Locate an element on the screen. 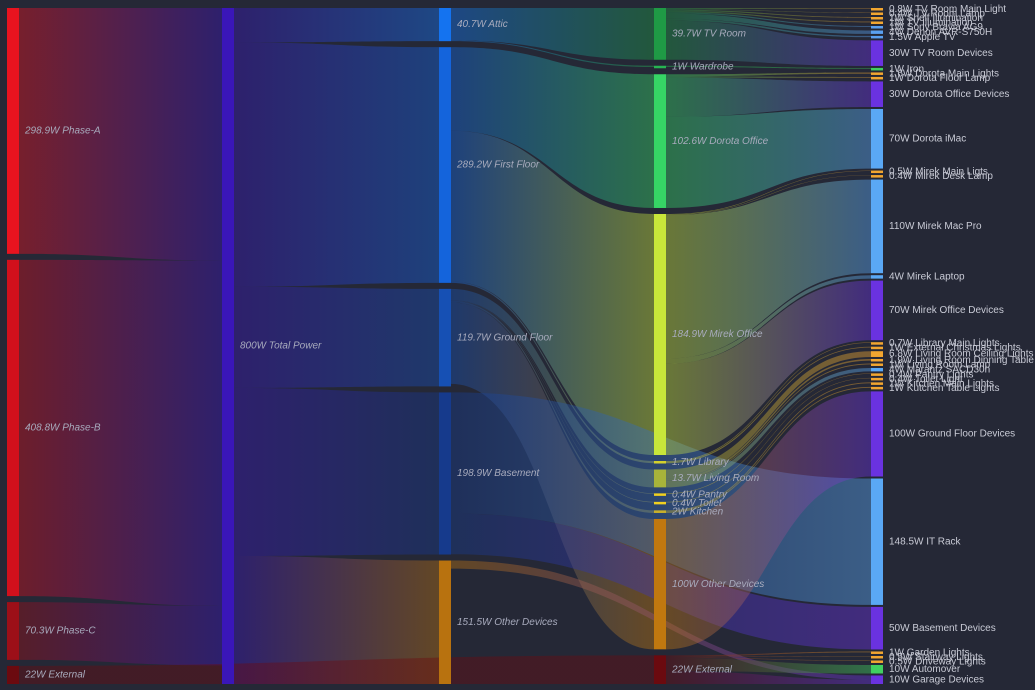 This screenshot has height=690, width=1035. node-2w-kitchen is located at coordinates (660, 511).